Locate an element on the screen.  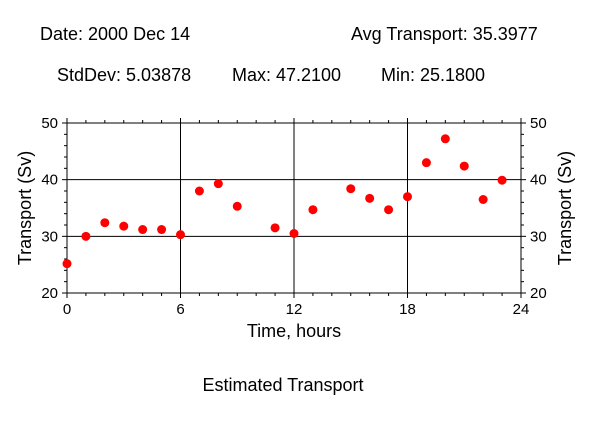
x-axis-title: Time, hours is located at coordinates (294, 331).